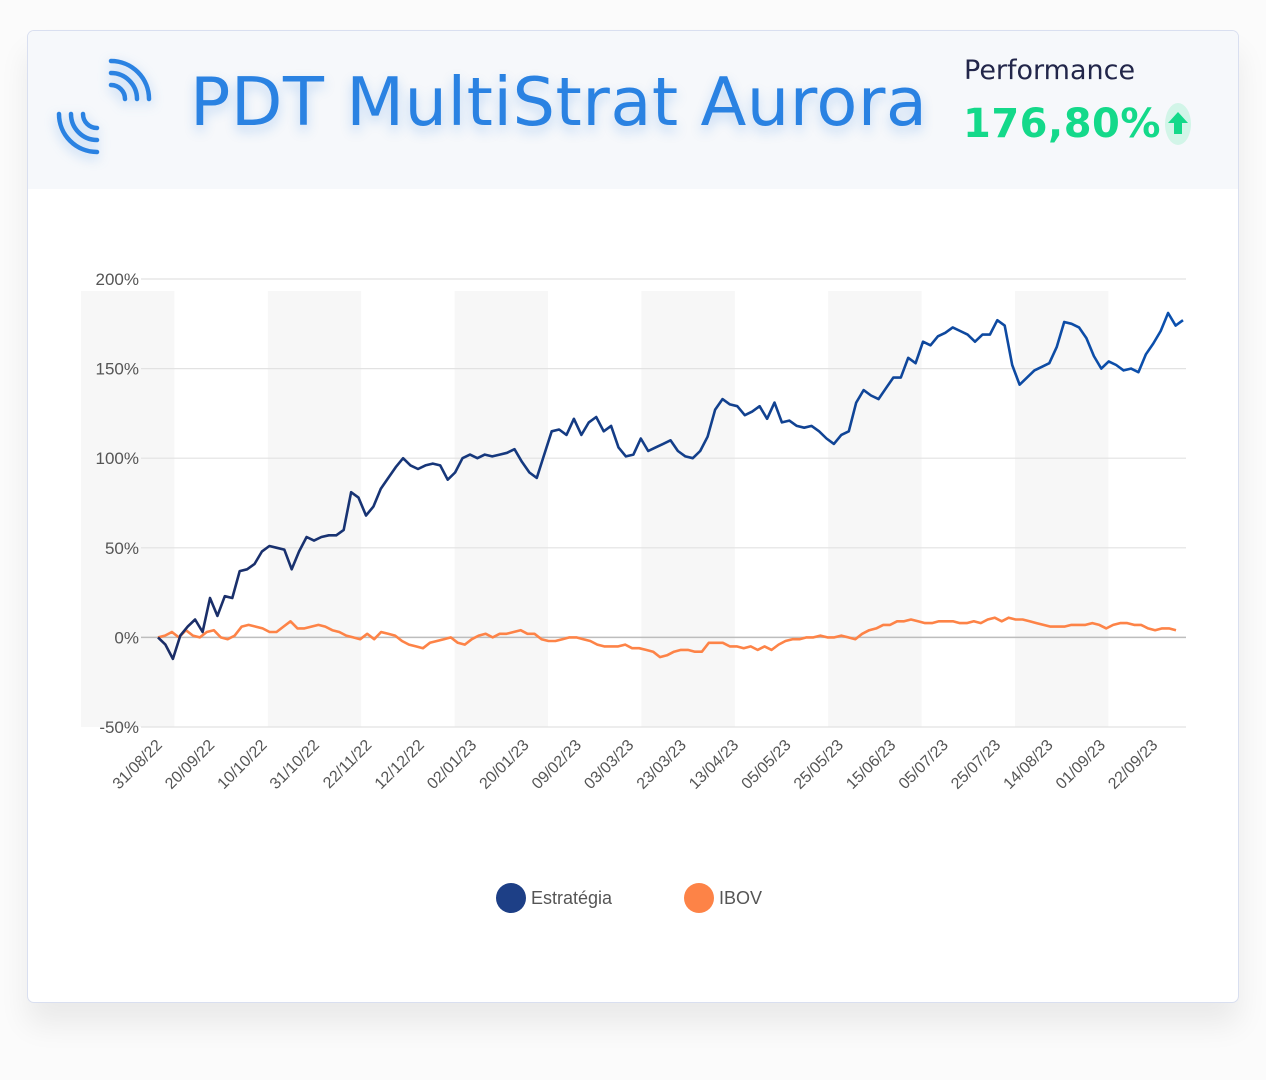  What do you see at coordinates (699, 898) in the screenshot?
I see `legend-dot-ibov-icon` at bounding box center [699, 898].